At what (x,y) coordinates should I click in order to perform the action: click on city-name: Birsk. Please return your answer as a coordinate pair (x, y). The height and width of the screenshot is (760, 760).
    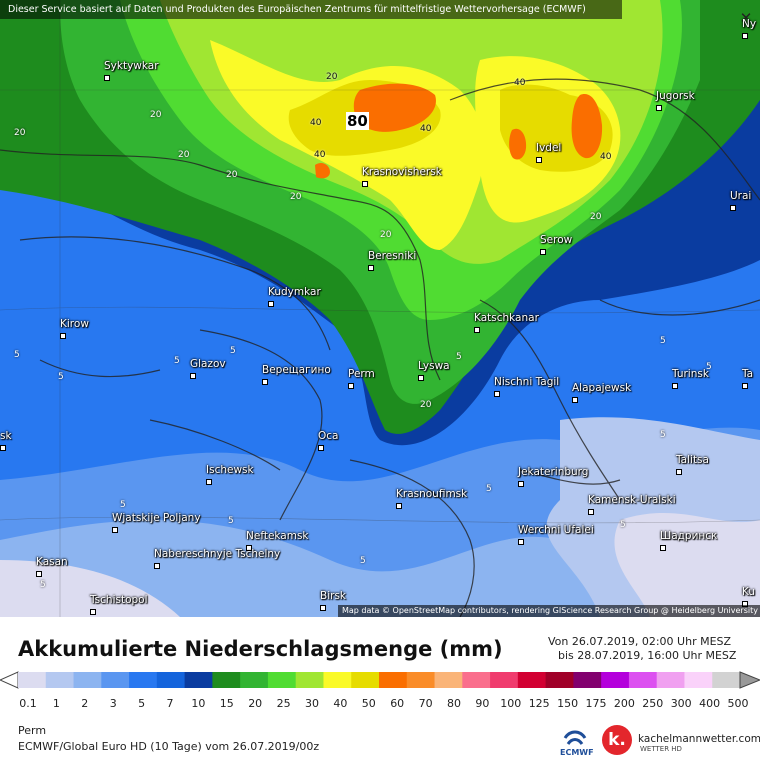
    Looking at the image, I should click on (333, 596).